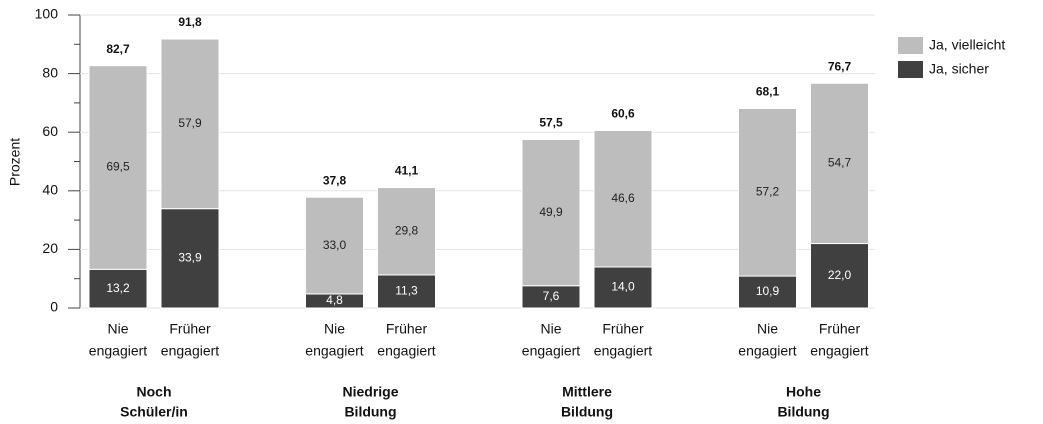 The height and width of the screenshot is (424, 1043). Describe the element at coordinates (334, 300) in the screenshot. I see `value-label: 4,8` at that location.